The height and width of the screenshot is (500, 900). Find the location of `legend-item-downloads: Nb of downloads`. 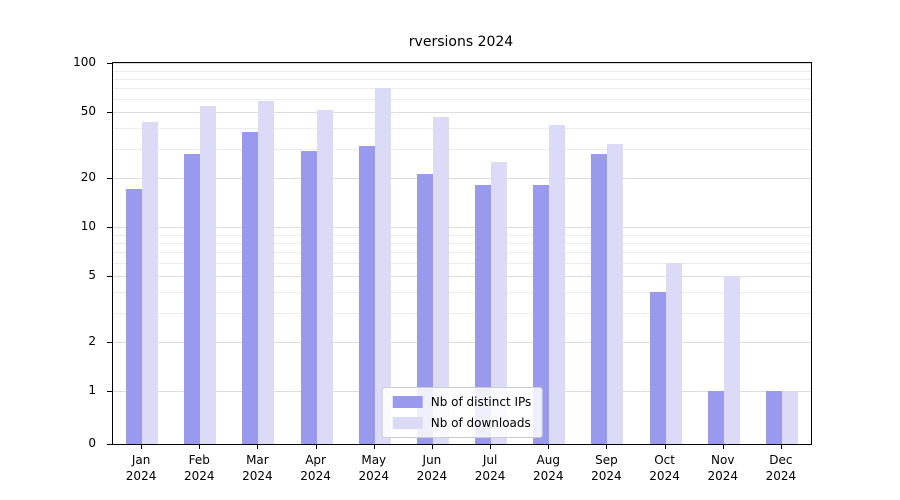

legend-item-downloads: Nb of downloads is located at coordinates (462, 423).